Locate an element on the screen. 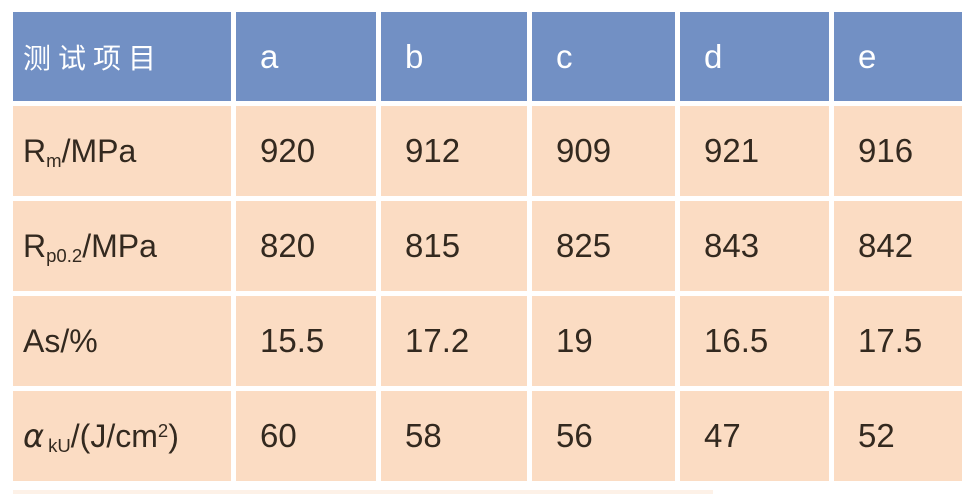 This screenshot has height=494, width=975. row-label-part: As/% is located at coordinates (60, 340).